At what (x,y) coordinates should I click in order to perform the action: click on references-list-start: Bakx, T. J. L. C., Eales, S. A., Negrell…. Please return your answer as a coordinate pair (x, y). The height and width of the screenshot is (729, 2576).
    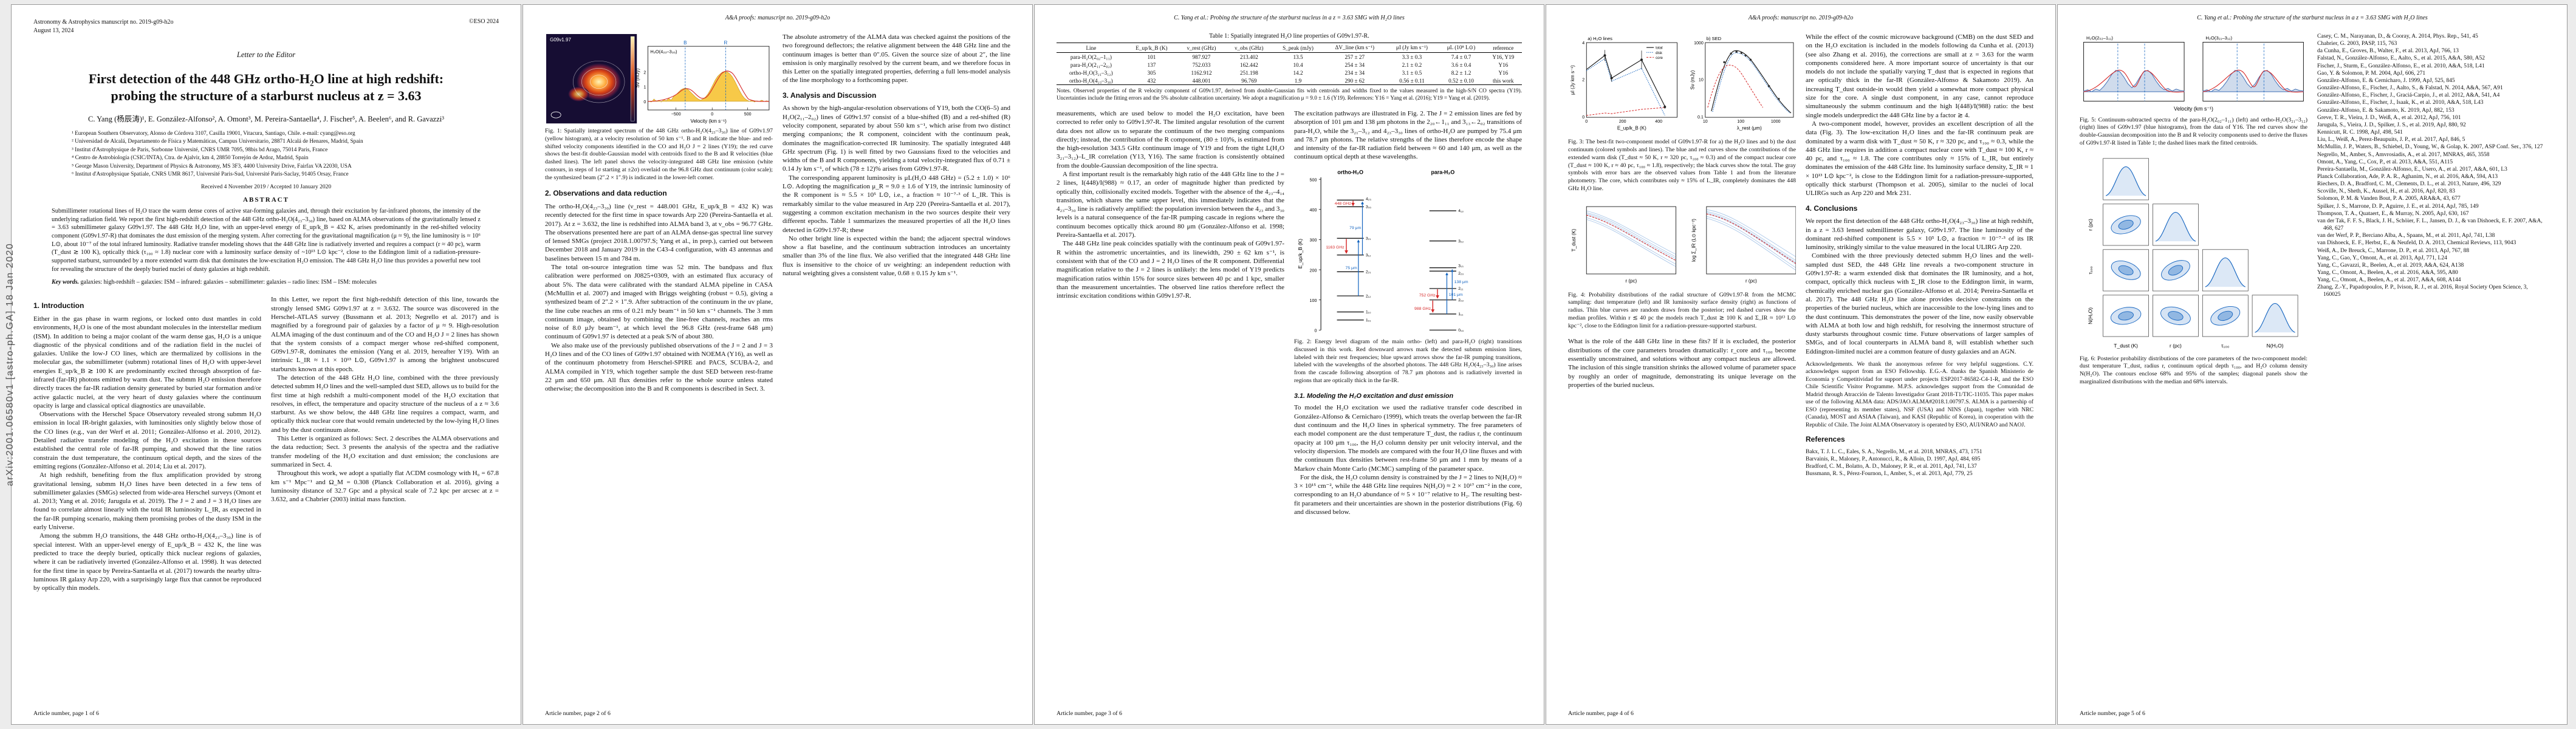
    Looking at the image, I should click on (1919, 463).